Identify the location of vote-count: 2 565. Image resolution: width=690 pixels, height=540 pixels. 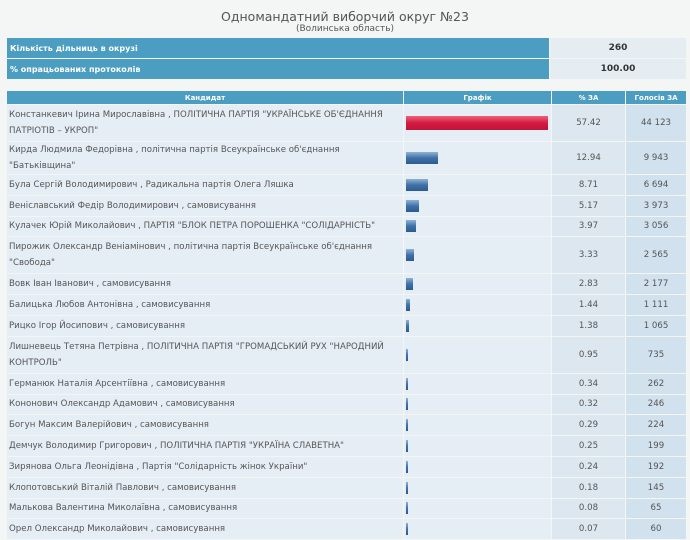
(656, 255).